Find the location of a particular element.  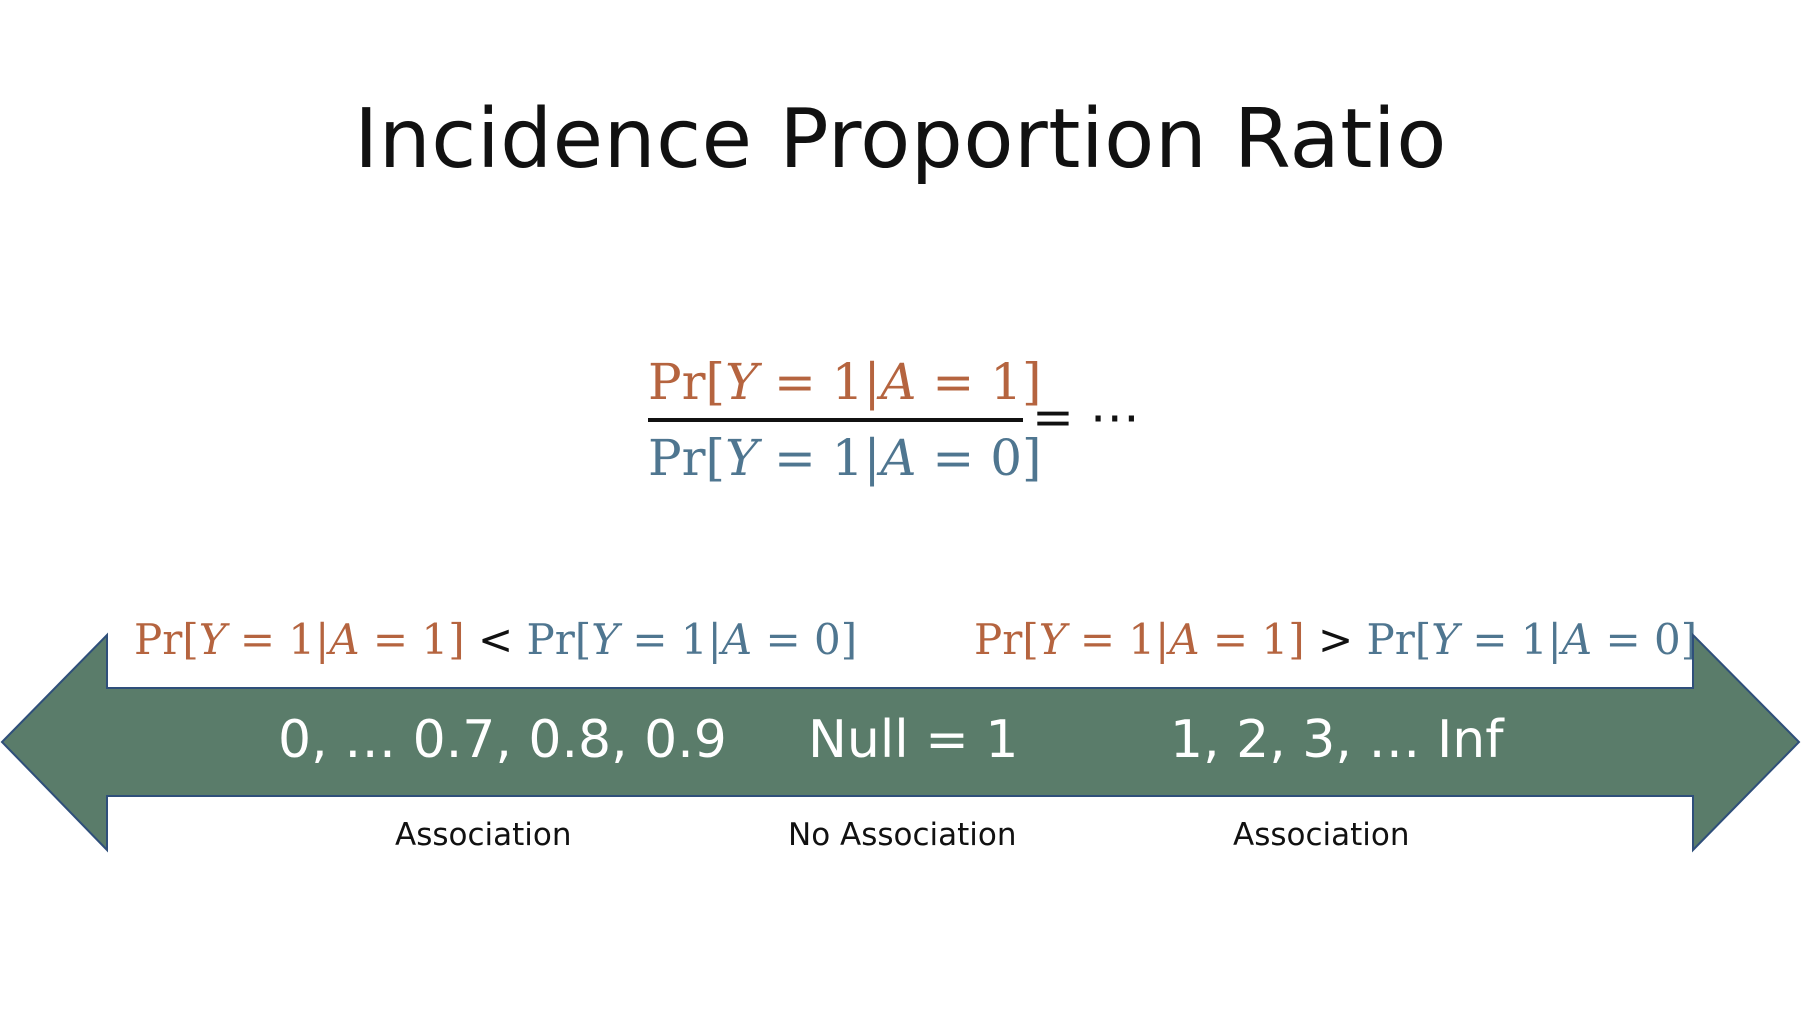

fraction-denominator: Pr[Y = 1|A = 0] is located at coordinates (845, 458).